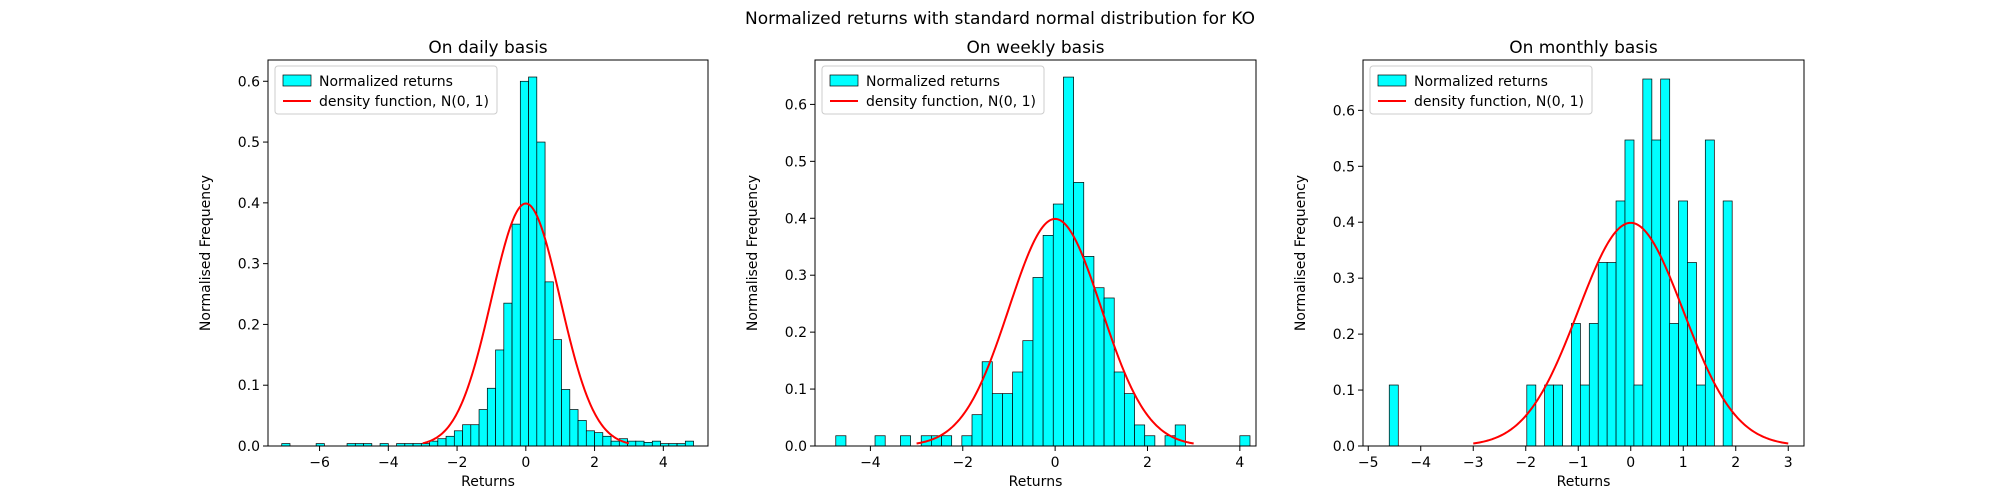  What do you see at coordinates (1368, 463) in the screenshot?
I see `x-tick-label: −5` at bounding box center [1368, 463].